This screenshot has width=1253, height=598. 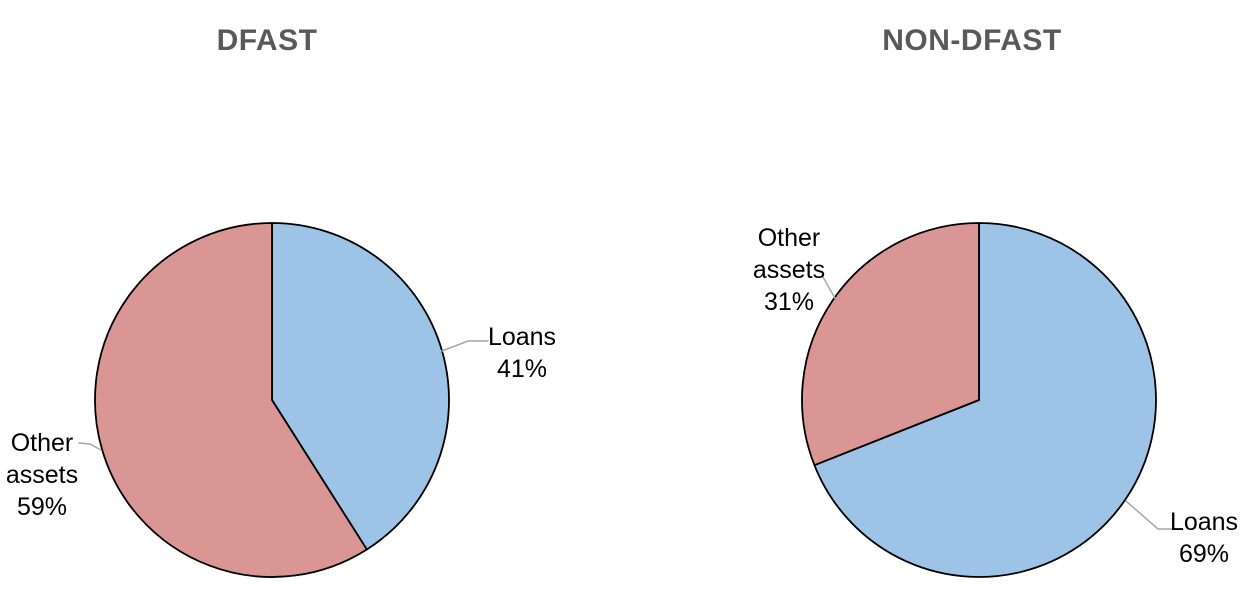 What do you see at coordinates (465, 346) in the screenshot?
I see `leader-line-dfast-loans` at bounding box center [465, 346].